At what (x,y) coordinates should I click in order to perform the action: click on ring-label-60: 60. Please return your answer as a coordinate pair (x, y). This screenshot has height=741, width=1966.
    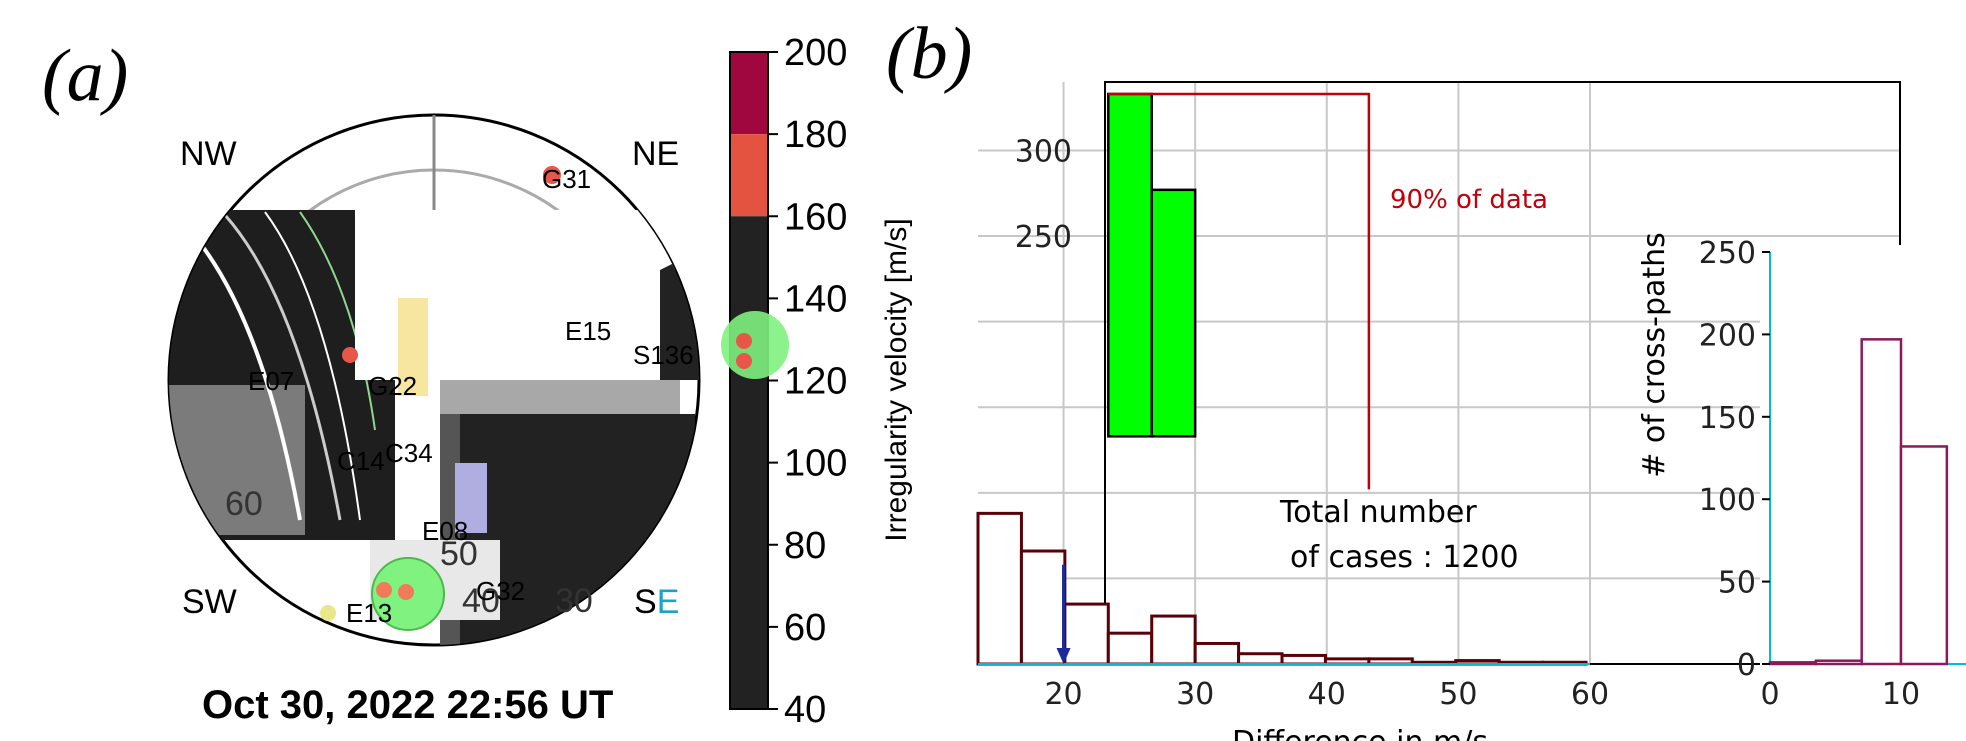
    Looking at the image, I should click on (244, 504).